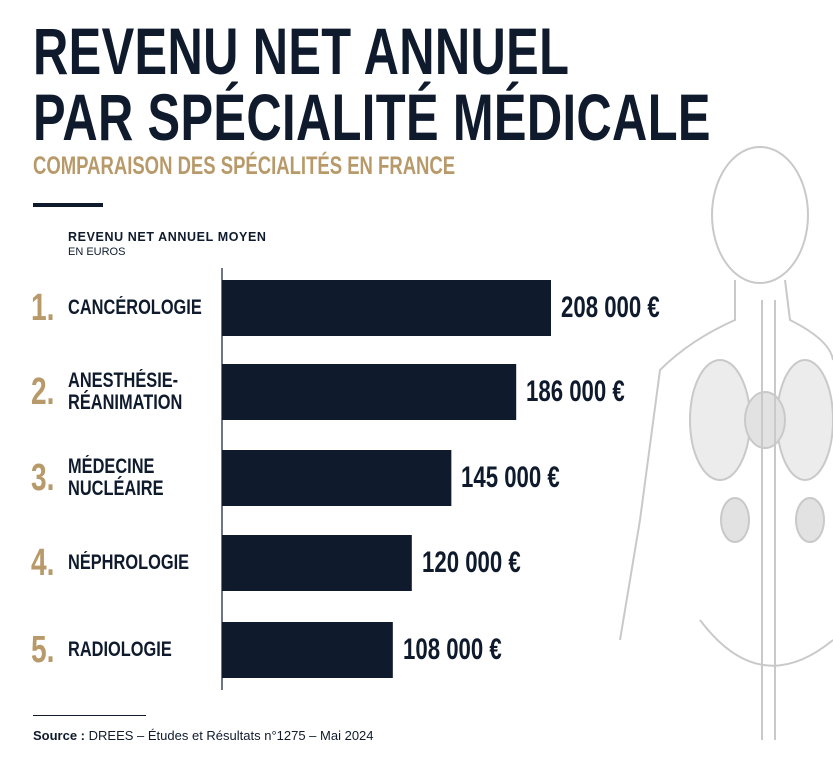 This screenshot has height=768, width=833. Describe the element at coordinates (765, 420) in the screenshot. I see `illustration-heart` at that location.